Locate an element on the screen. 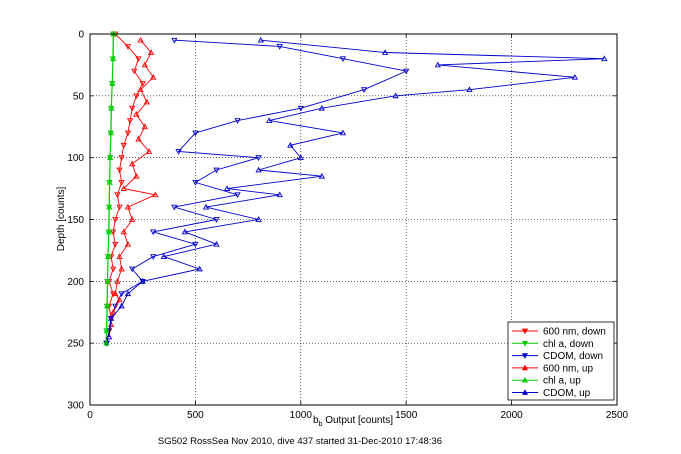 The height and width of the screenshot is (454, 681). legend-label: chl a, down is located at coordinates (568, 344).